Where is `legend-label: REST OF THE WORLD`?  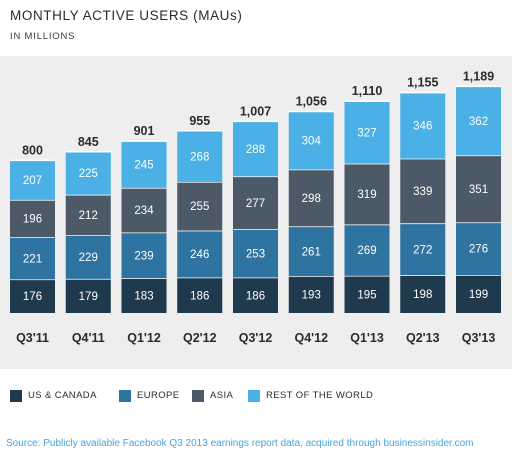 legend-label: REST OF THE WORLD is located at coordinates (320, 395).